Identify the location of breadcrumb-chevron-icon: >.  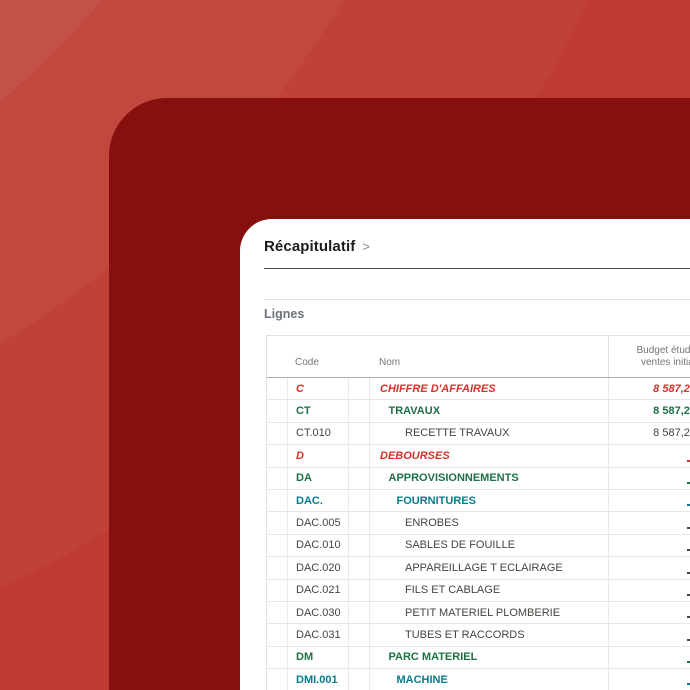
(366, 246).